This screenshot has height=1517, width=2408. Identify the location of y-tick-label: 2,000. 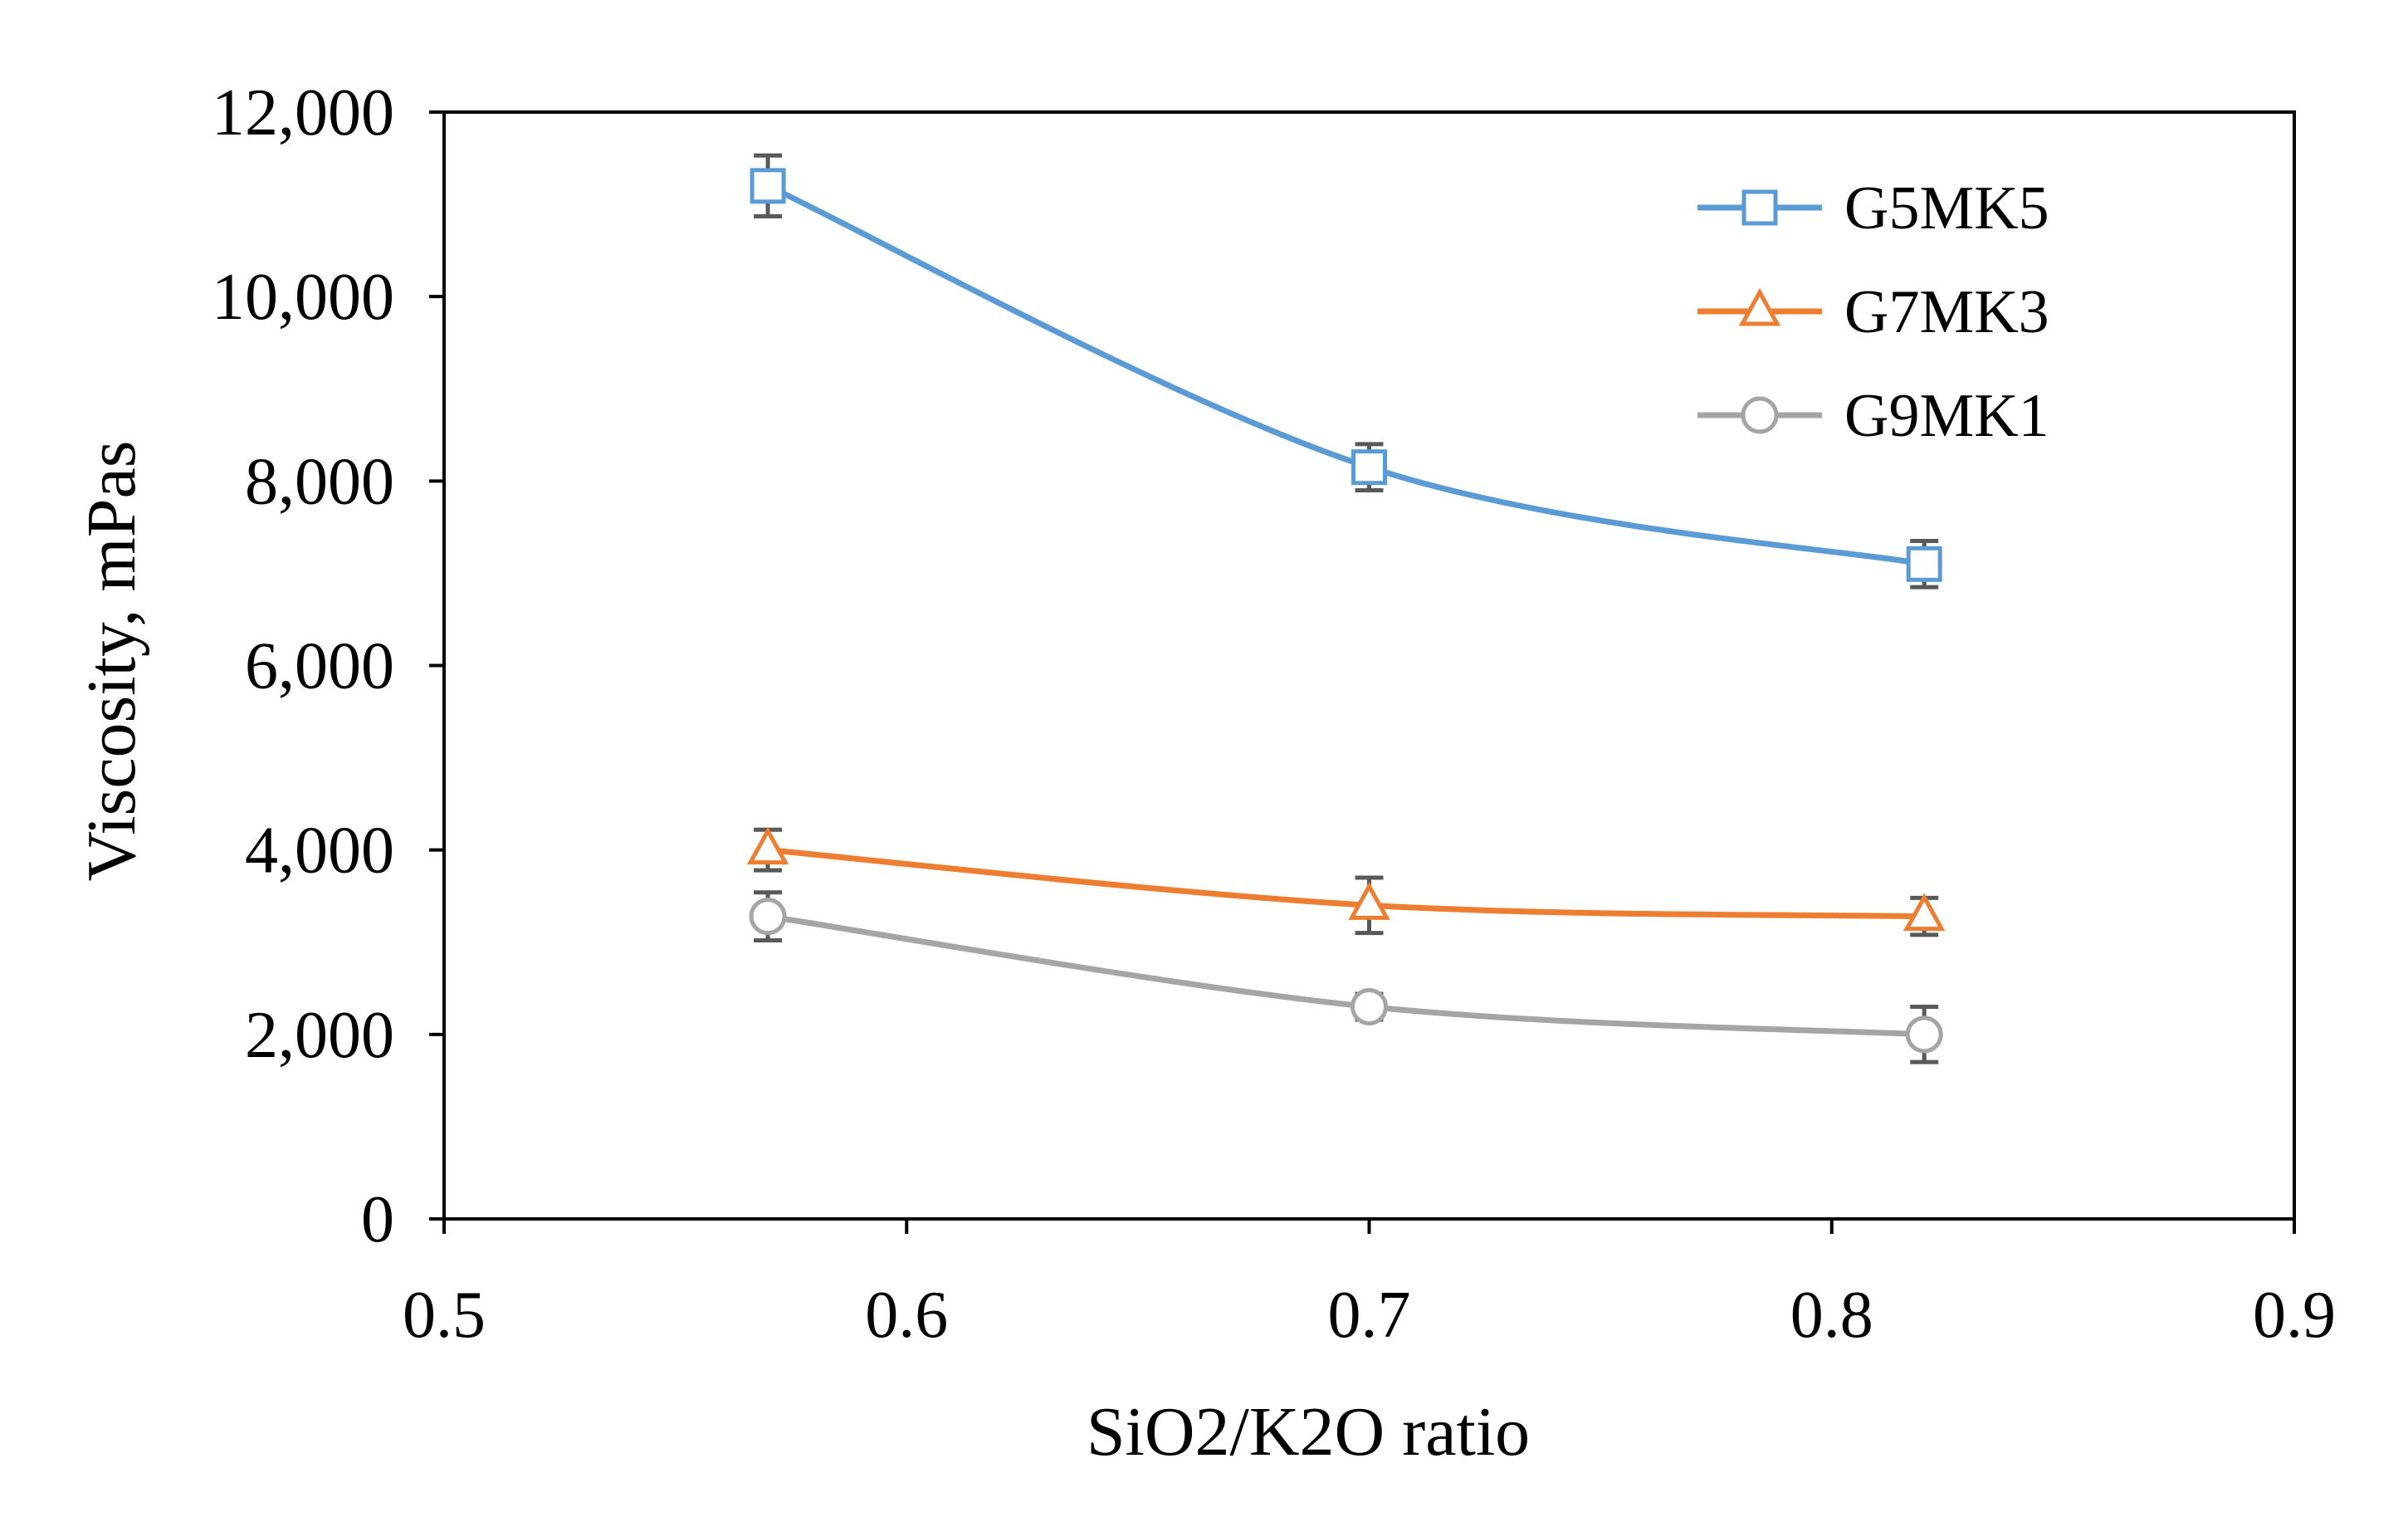
(319, 1035).